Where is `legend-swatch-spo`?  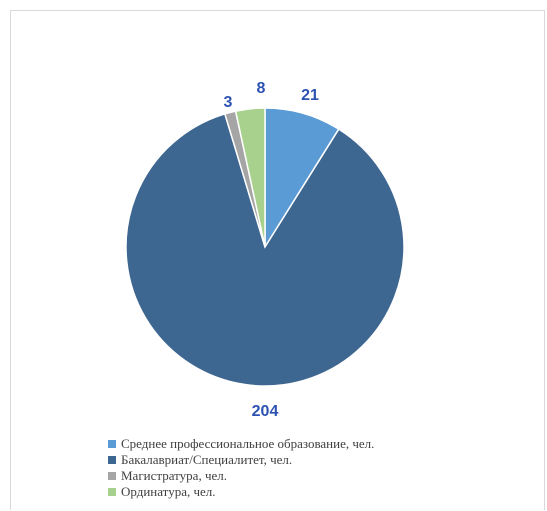 legend-swatch-spo is located at coordinates (112, 444).